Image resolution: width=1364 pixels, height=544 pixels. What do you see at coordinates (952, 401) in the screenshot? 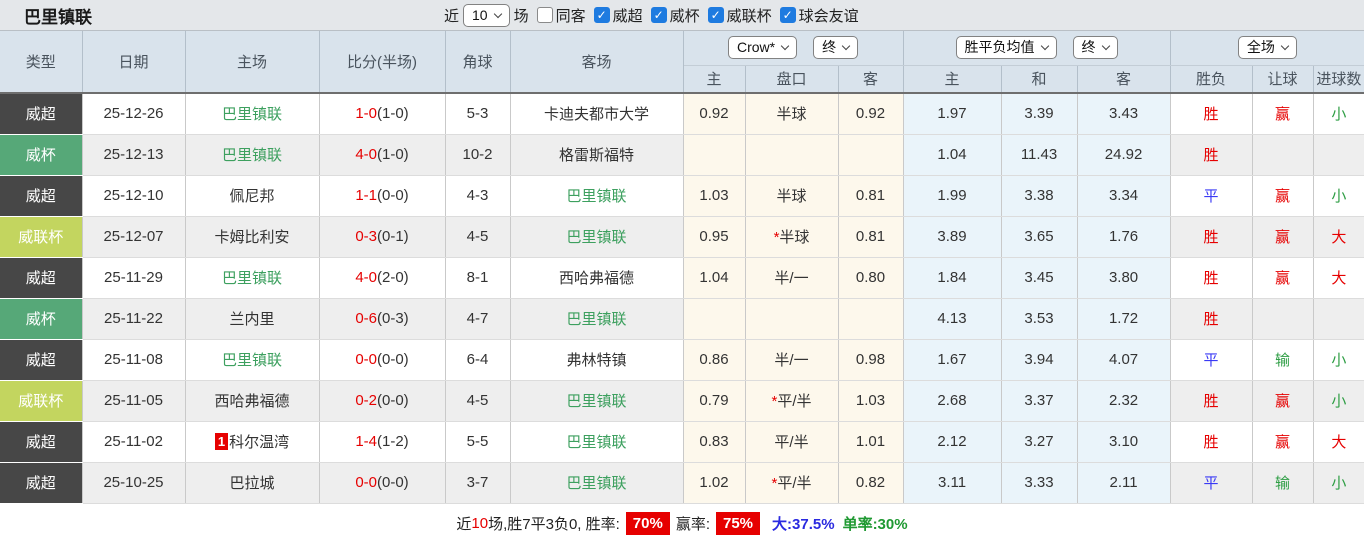
I see `odds-home: 2.68` at bounding box center [952, 401].